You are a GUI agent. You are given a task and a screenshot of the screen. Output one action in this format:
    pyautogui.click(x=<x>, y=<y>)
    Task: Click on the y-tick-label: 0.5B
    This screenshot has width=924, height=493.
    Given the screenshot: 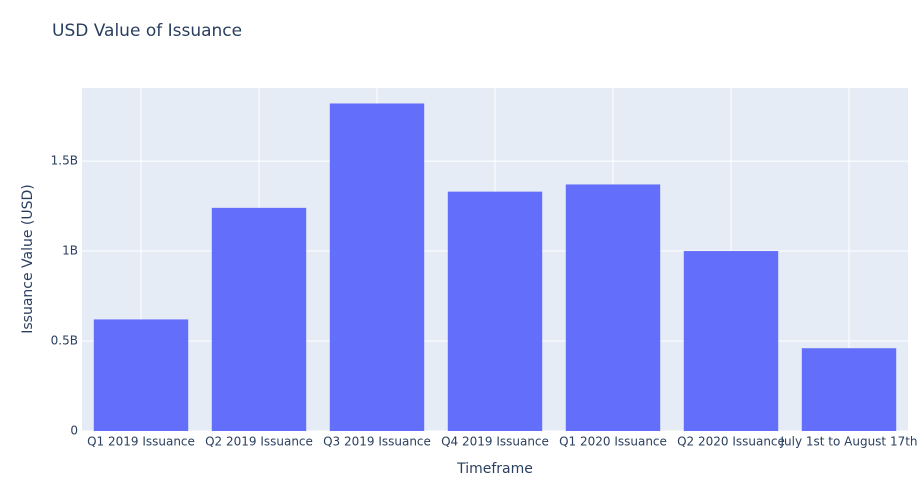 What is the action you would take?
    pyautogui.click(x=64, y=341)
    